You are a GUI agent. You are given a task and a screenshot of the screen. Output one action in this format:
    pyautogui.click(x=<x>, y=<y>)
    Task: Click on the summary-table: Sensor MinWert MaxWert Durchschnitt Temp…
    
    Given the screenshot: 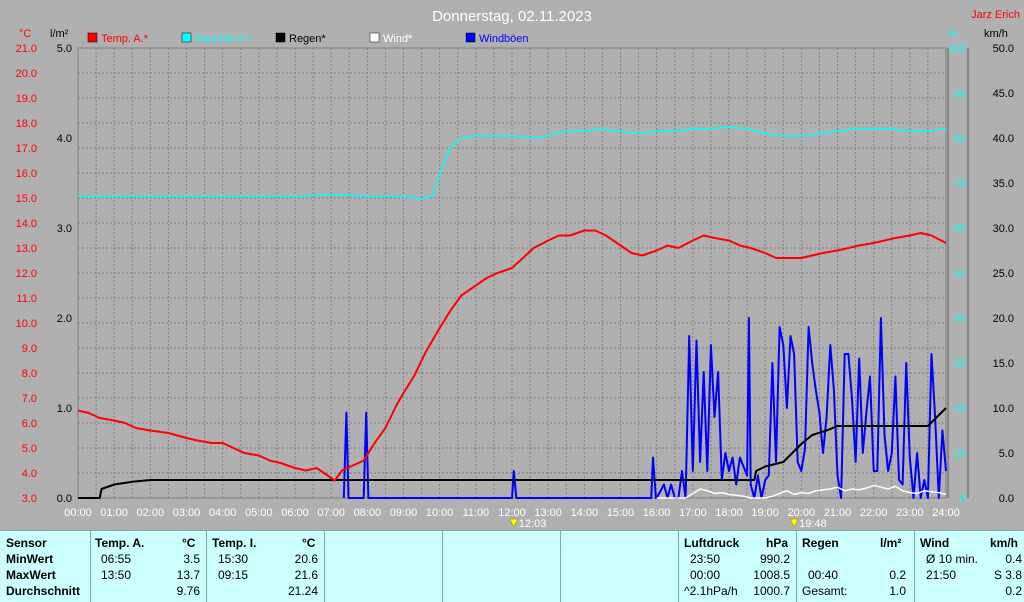 What is the action you would take?
    pyautogui.click(x=512, y=566)
    